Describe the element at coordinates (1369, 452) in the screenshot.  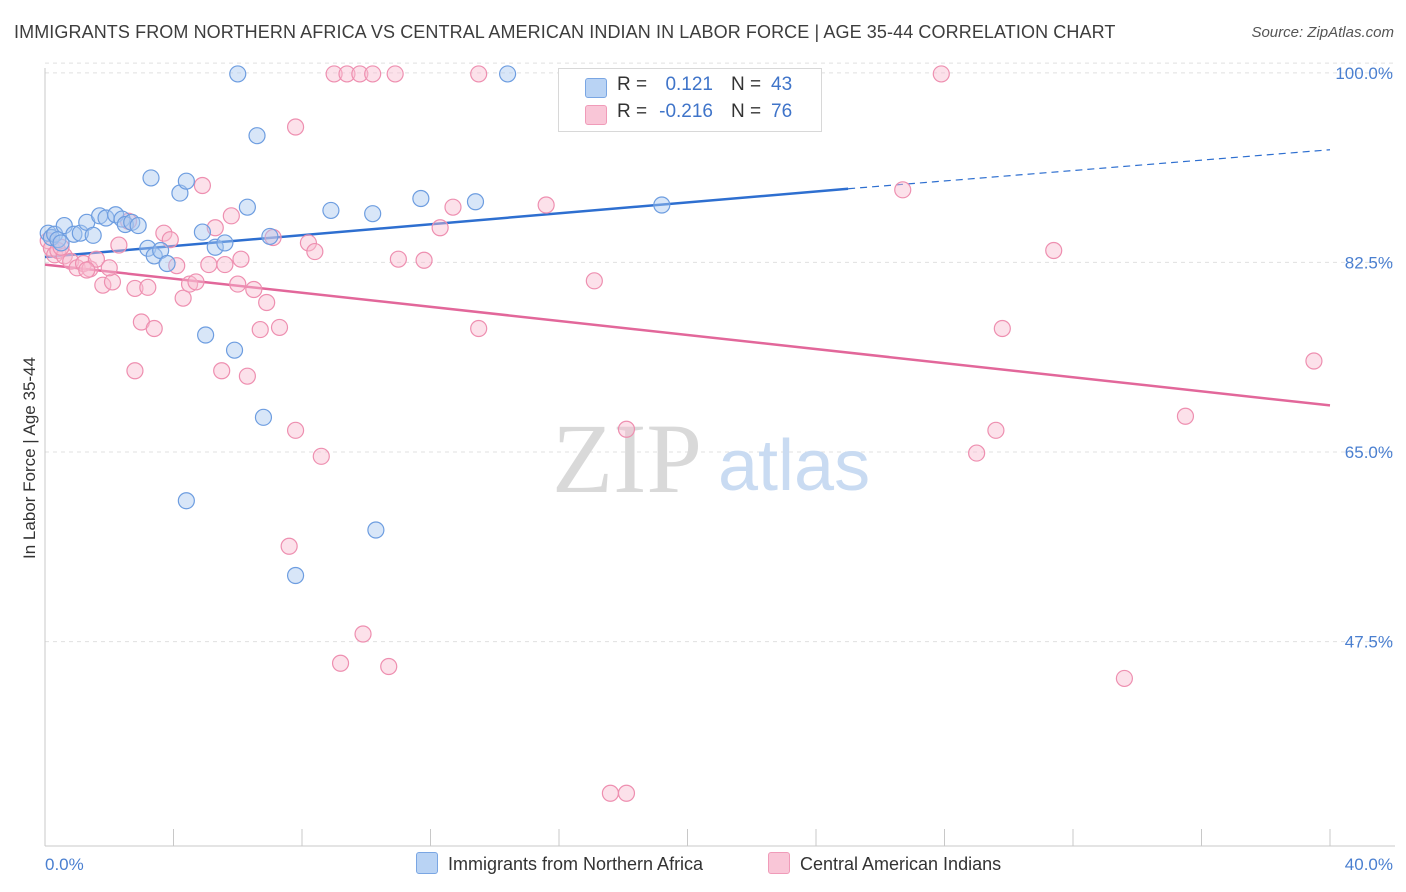
I see `y-tick-label: 65.0%` at that location.